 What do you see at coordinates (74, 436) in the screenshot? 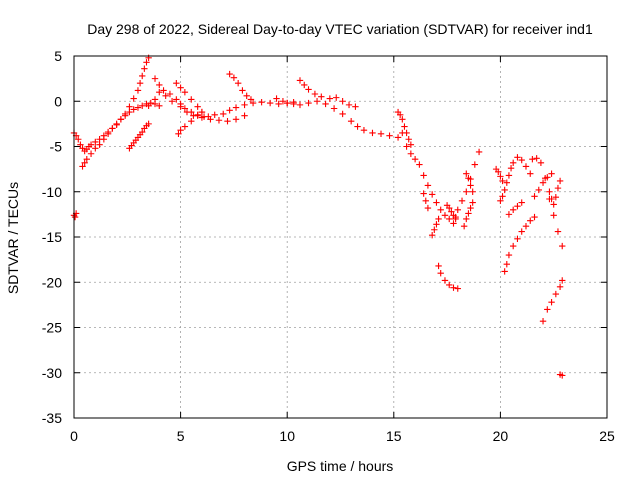
I see `x-tick-label: 0` at bounding box center [74, 436].